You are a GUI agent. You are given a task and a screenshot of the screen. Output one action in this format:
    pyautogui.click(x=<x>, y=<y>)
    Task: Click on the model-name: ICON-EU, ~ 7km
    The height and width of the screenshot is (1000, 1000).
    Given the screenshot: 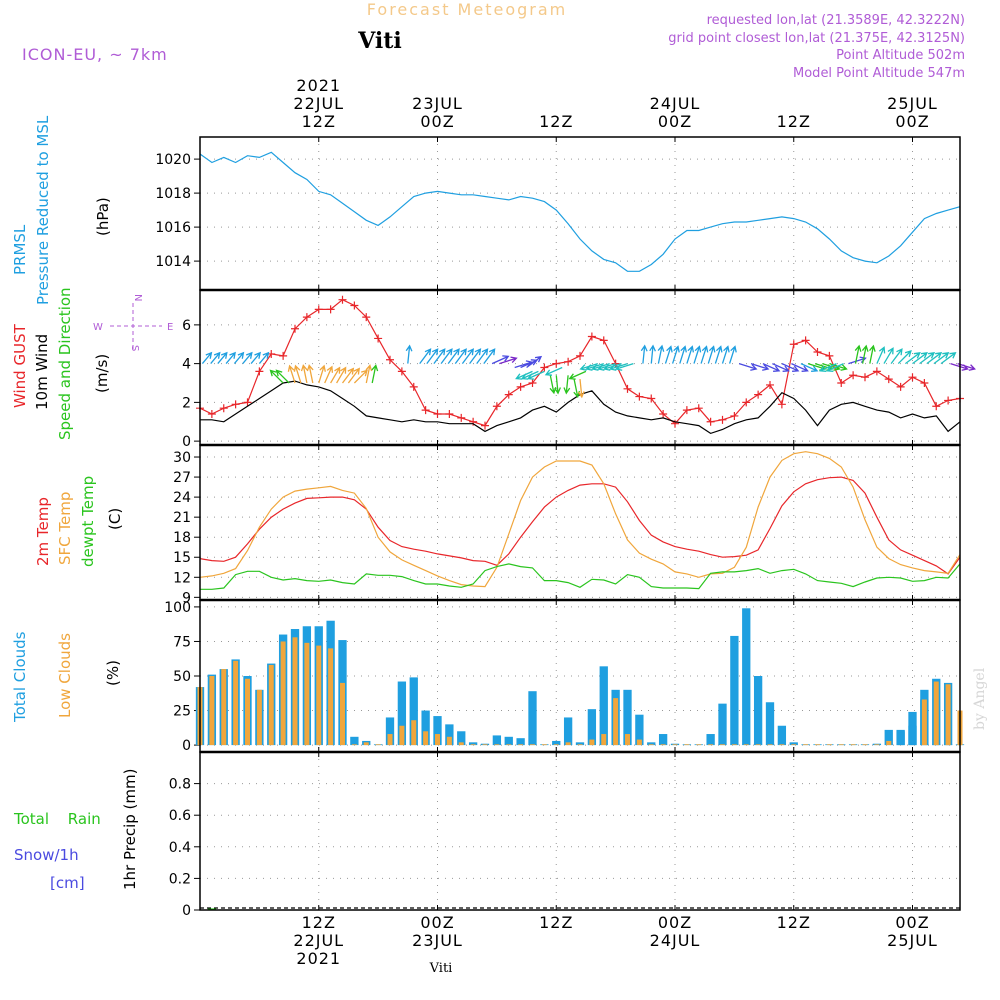 What is the action you would take?
    pyautogui.click(x=95, y=54)
    